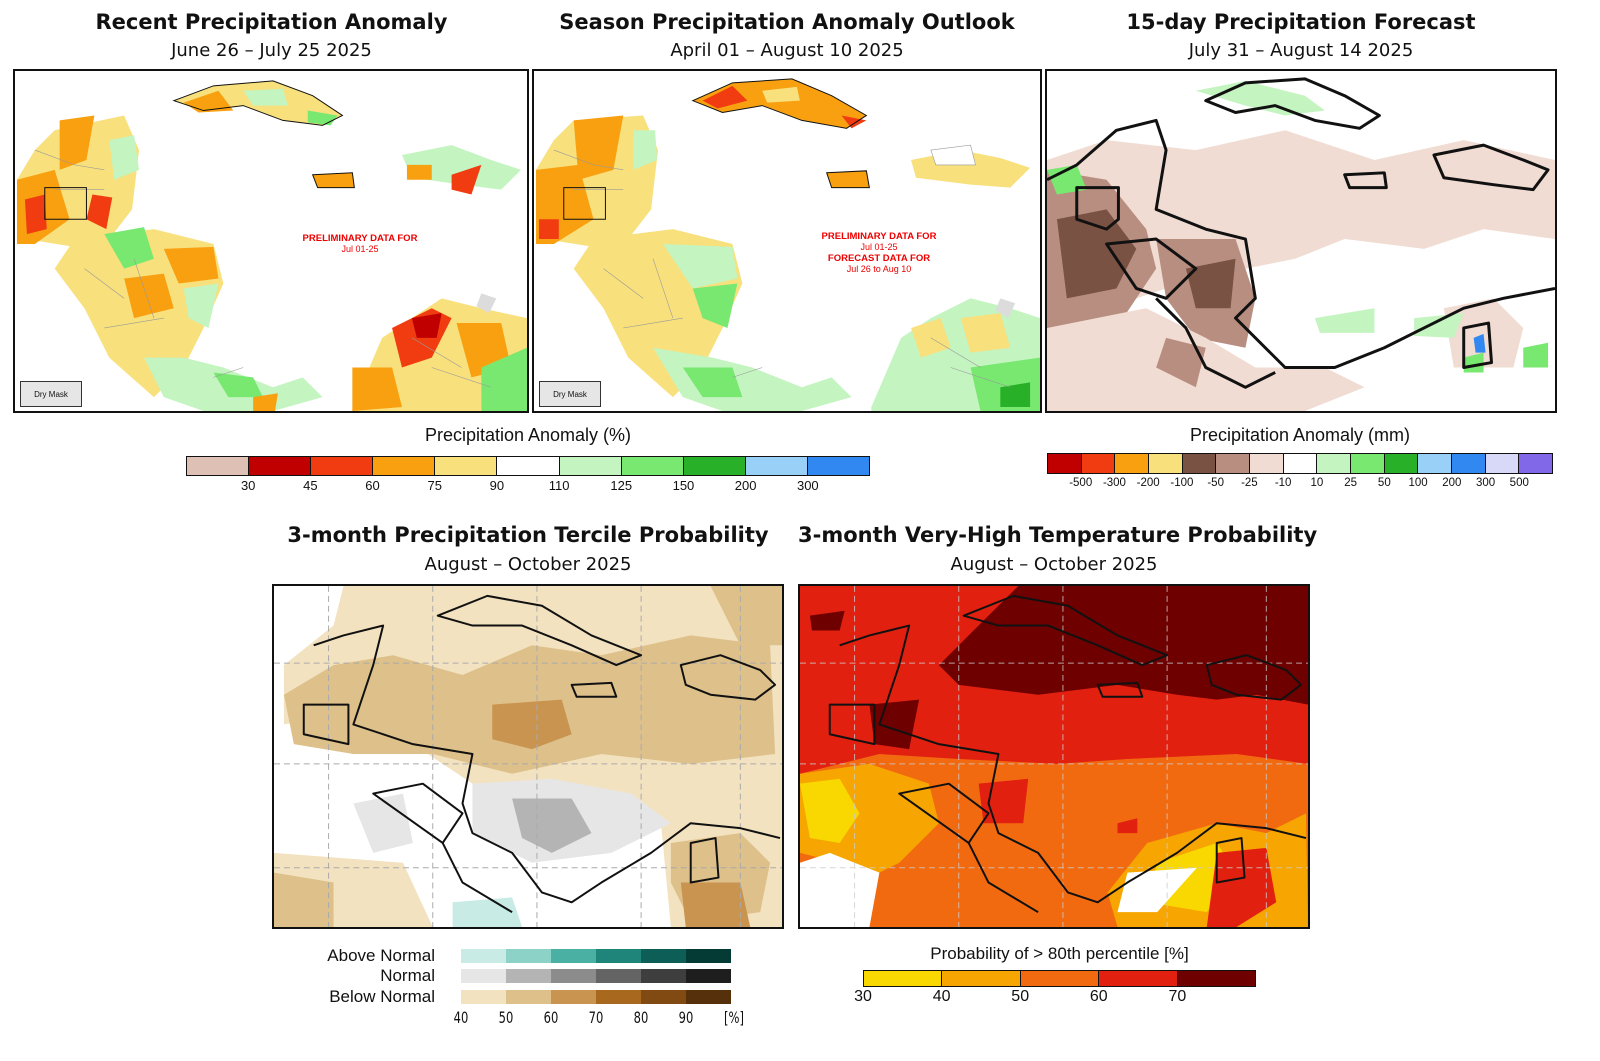 Image resolution: width=1600 pixels, height=1061 pixels. What do you see at coordinates (787, 22) in the screenshot?
I see `season-panel-title: Season Precipitation Anomaly Outlook` at bounding box center [787, 22].